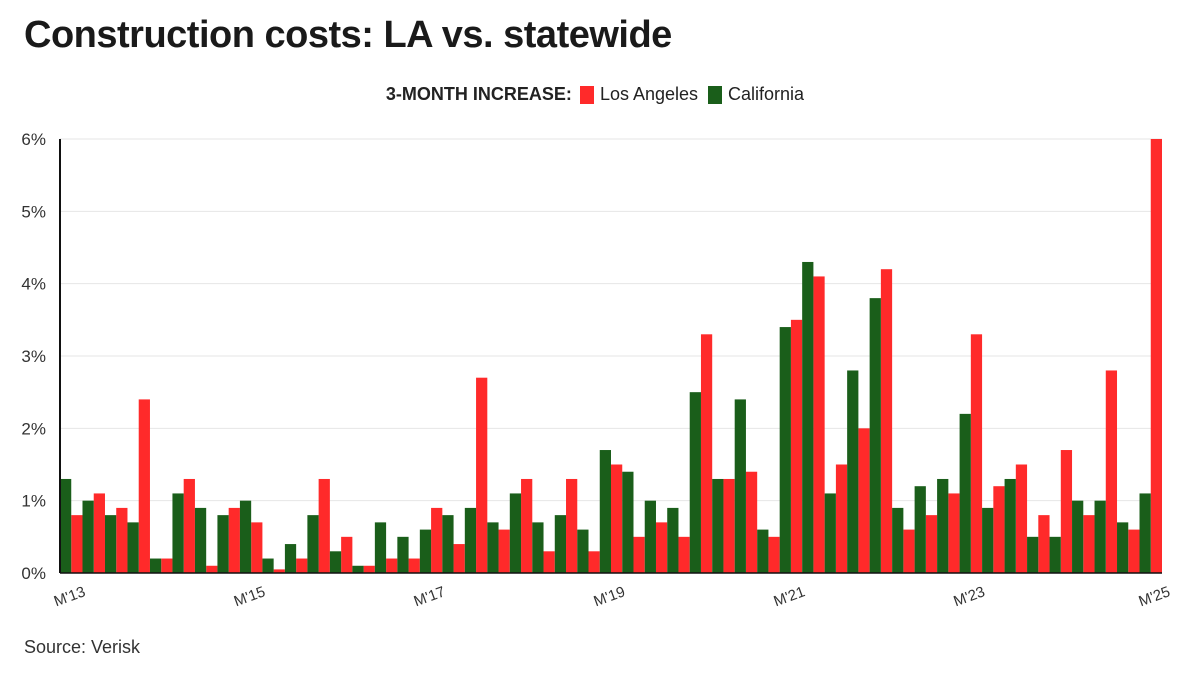 Image resolution: width=1200 pixels, height=675 pixels. Describe the element at coordinates (82, 647) in the screenshot. I see `source-note: Source: Verisk` at that location.